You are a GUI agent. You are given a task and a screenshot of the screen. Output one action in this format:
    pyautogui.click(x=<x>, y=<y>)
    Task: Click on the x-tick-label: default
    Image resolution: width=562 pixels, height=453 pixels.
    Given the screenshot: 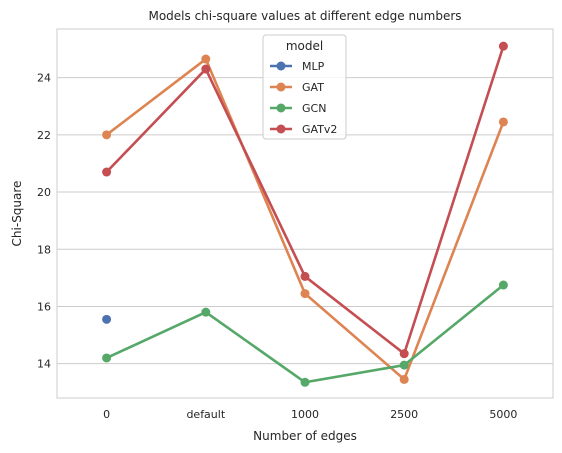 What is the action you would take?
    pyautogui.click(x=205, y=414)
    